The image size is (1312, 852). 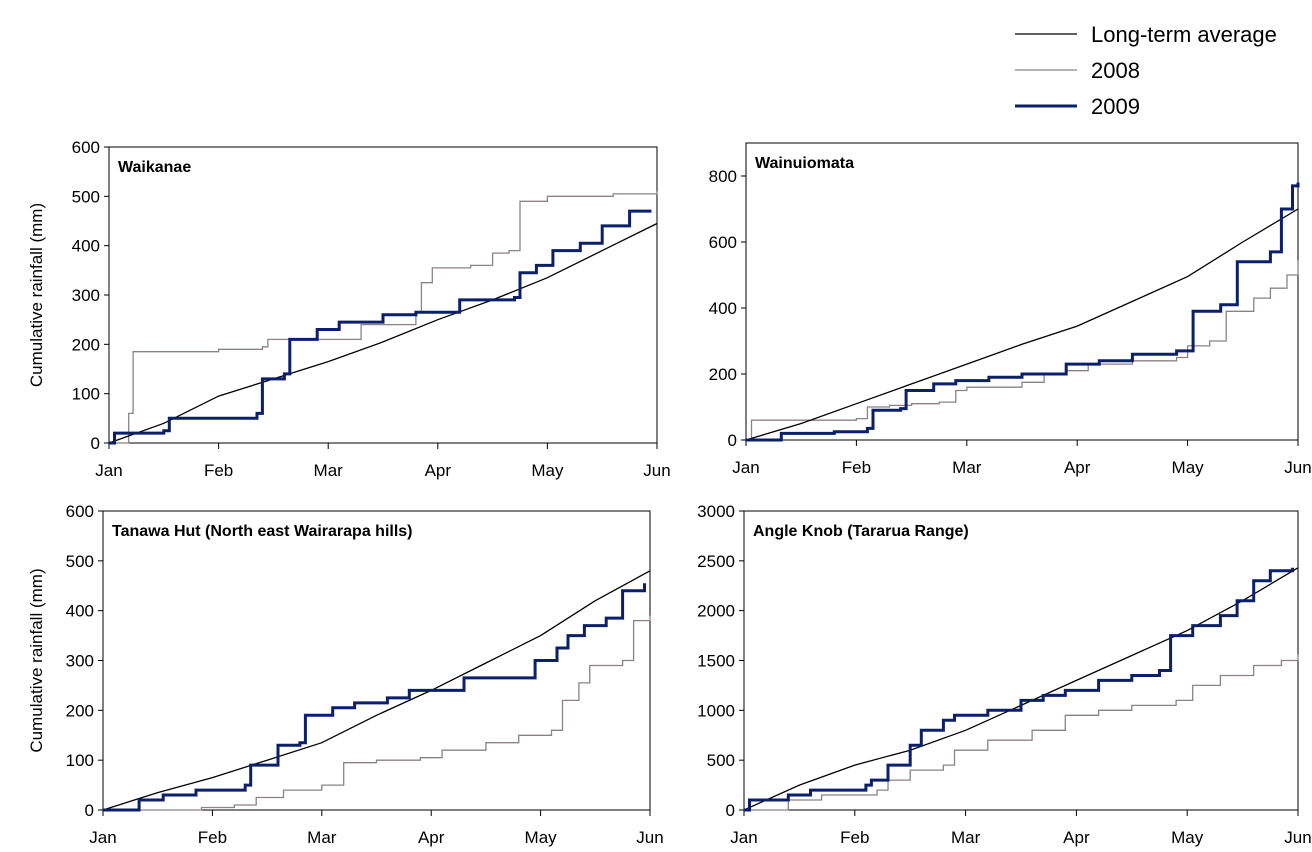 What do you see at coordinates (1115, 106) in the screenshot?
I see `legend-label-2: 2009` at bounding box center [1115, 106].